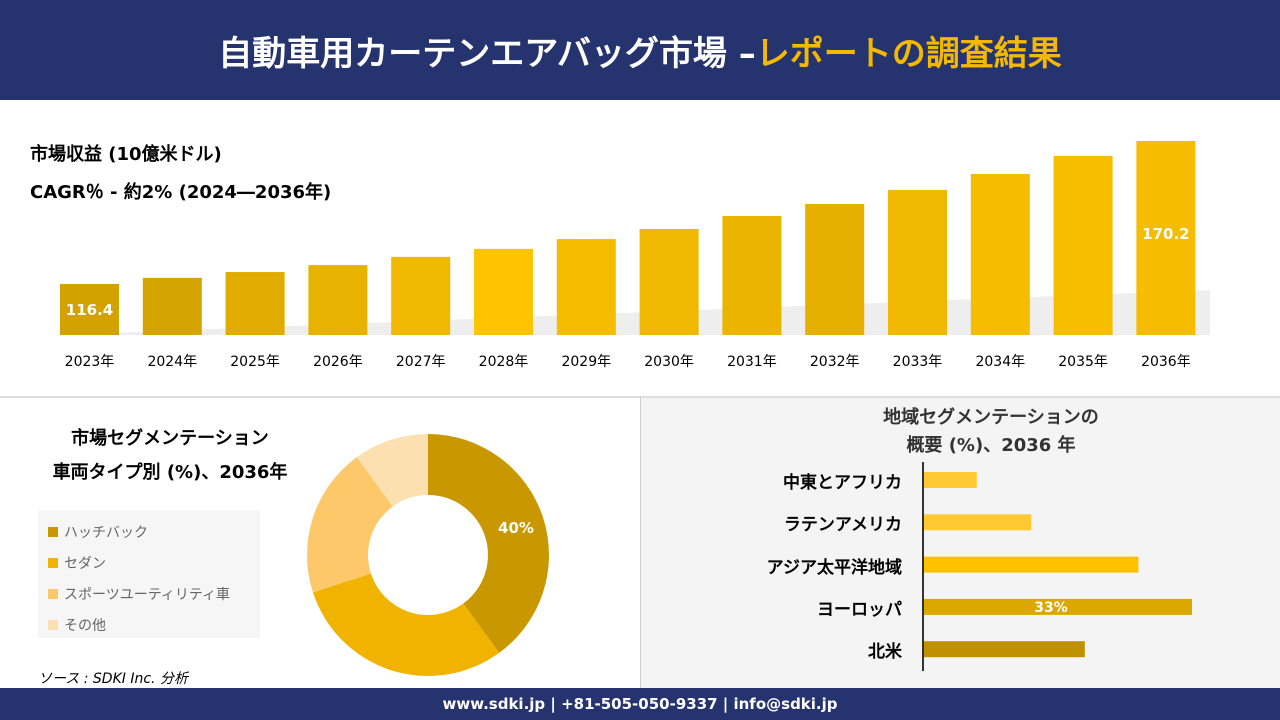 The height and width of the screenshot is (720, 1280). I want to click on legend-item: スポーツユーティリティ車, so click(149, 593).